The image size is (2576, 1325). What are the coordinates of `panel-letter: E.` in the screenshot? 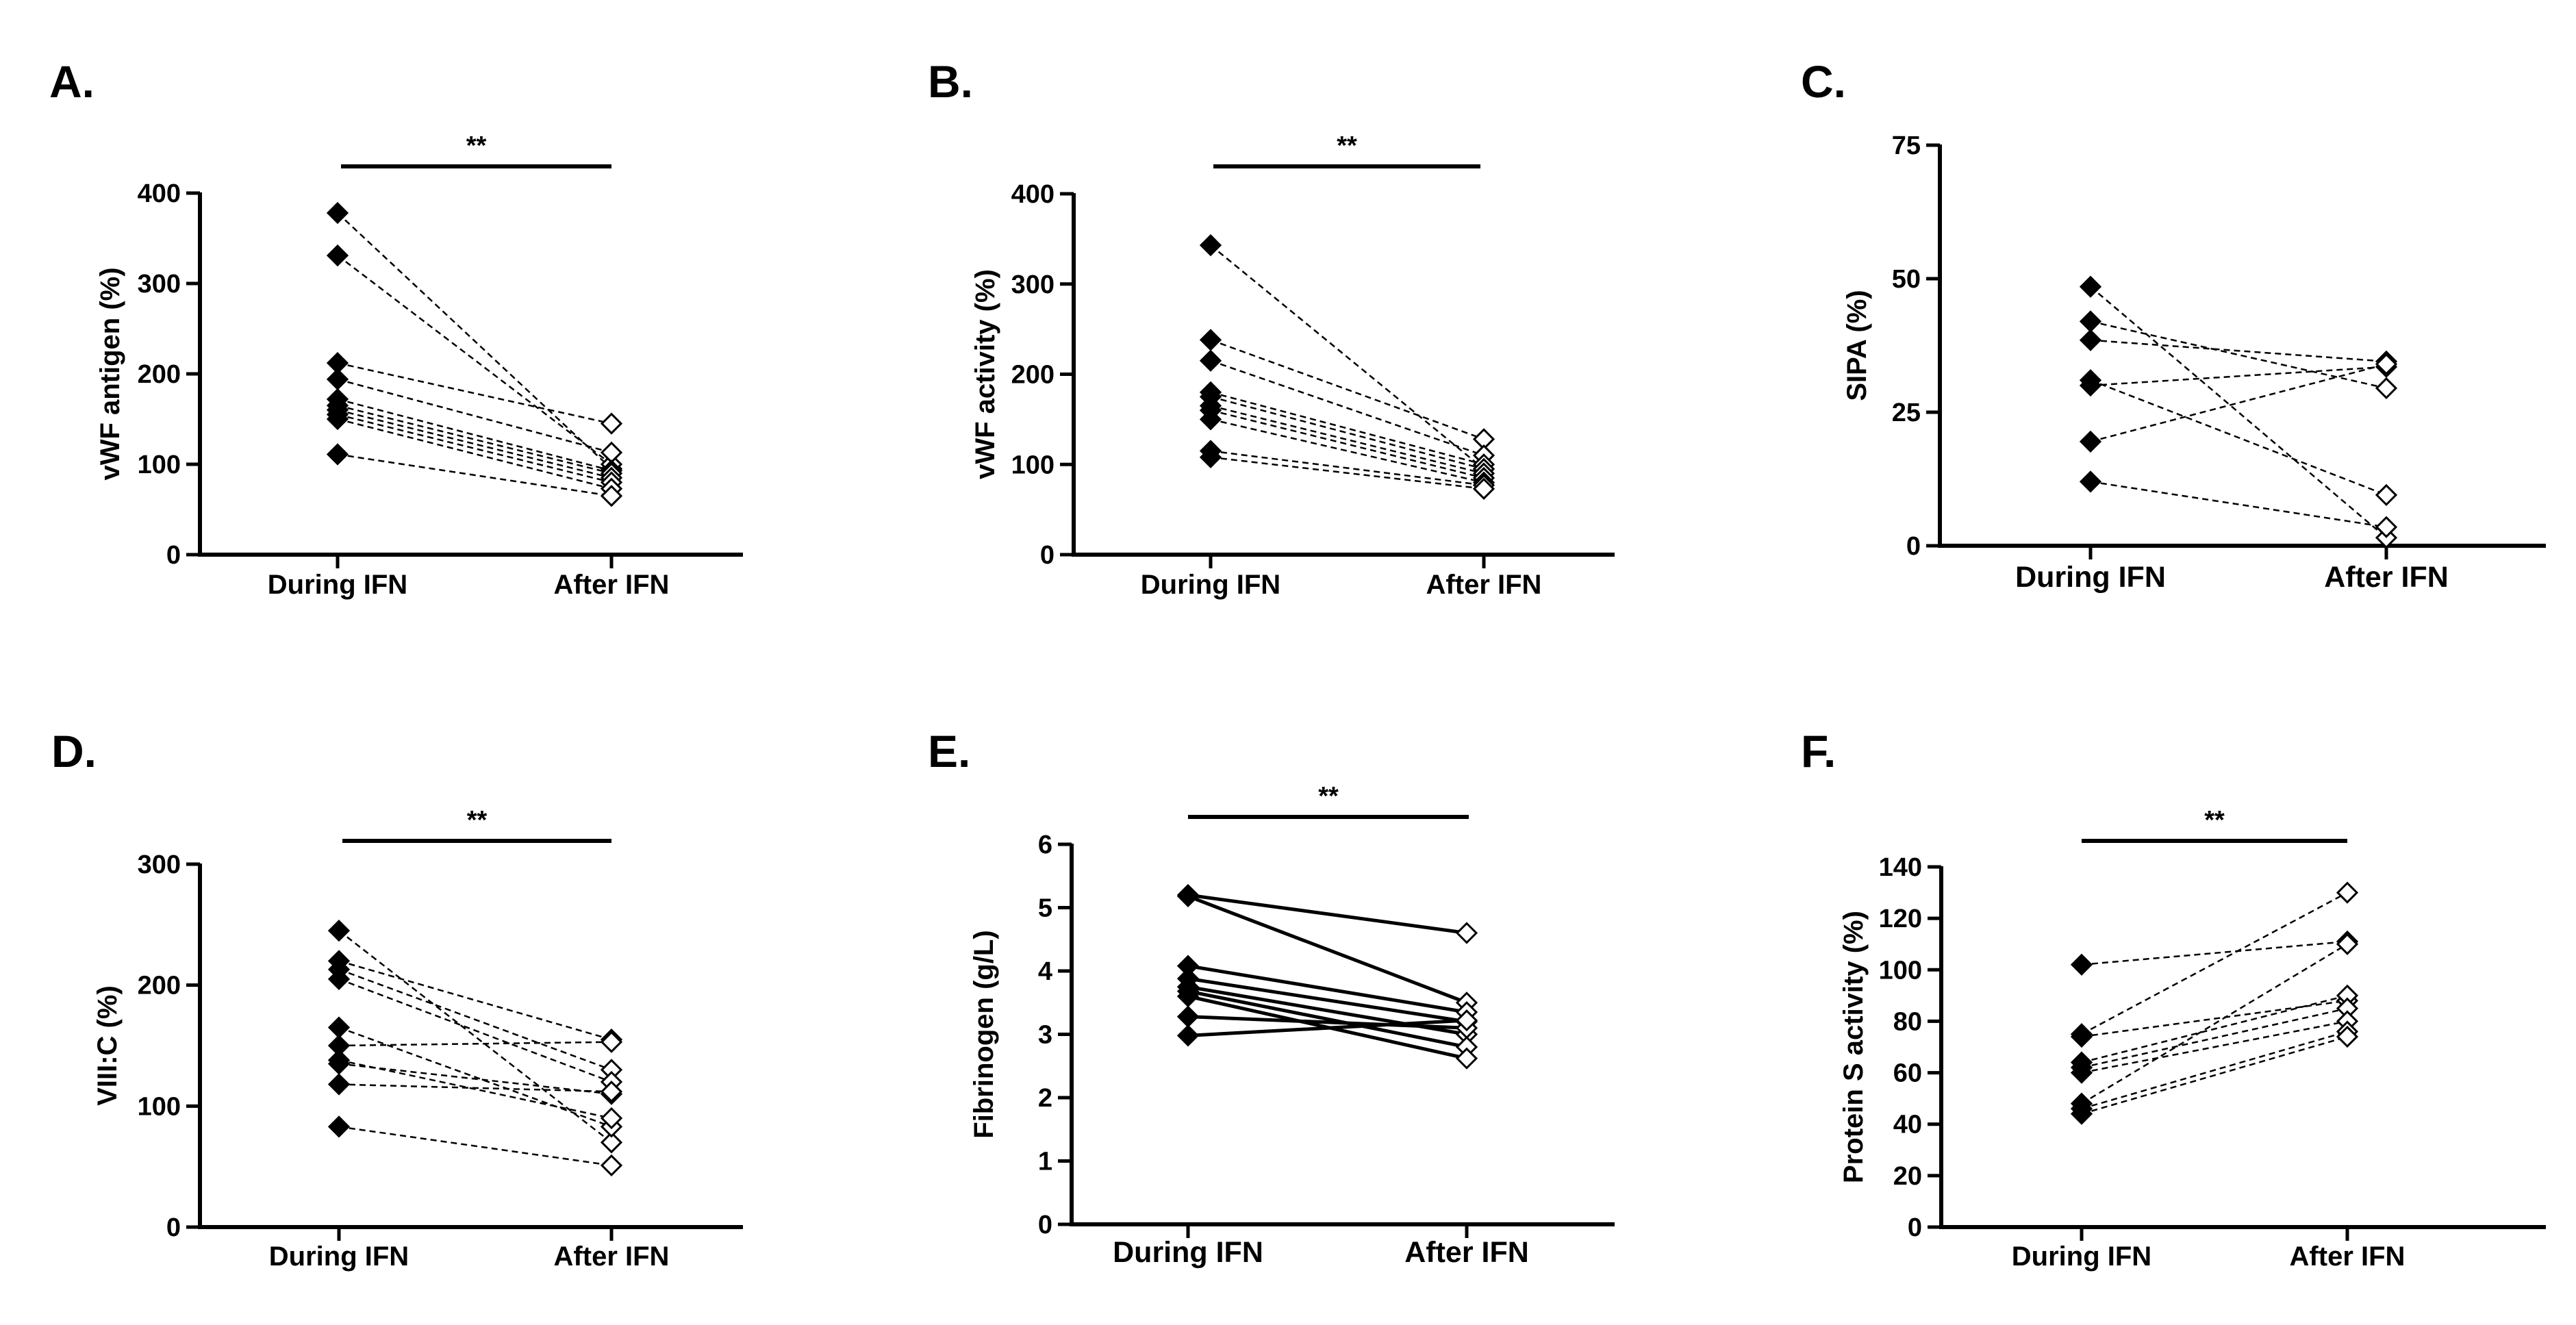 It's located at (949, 751).